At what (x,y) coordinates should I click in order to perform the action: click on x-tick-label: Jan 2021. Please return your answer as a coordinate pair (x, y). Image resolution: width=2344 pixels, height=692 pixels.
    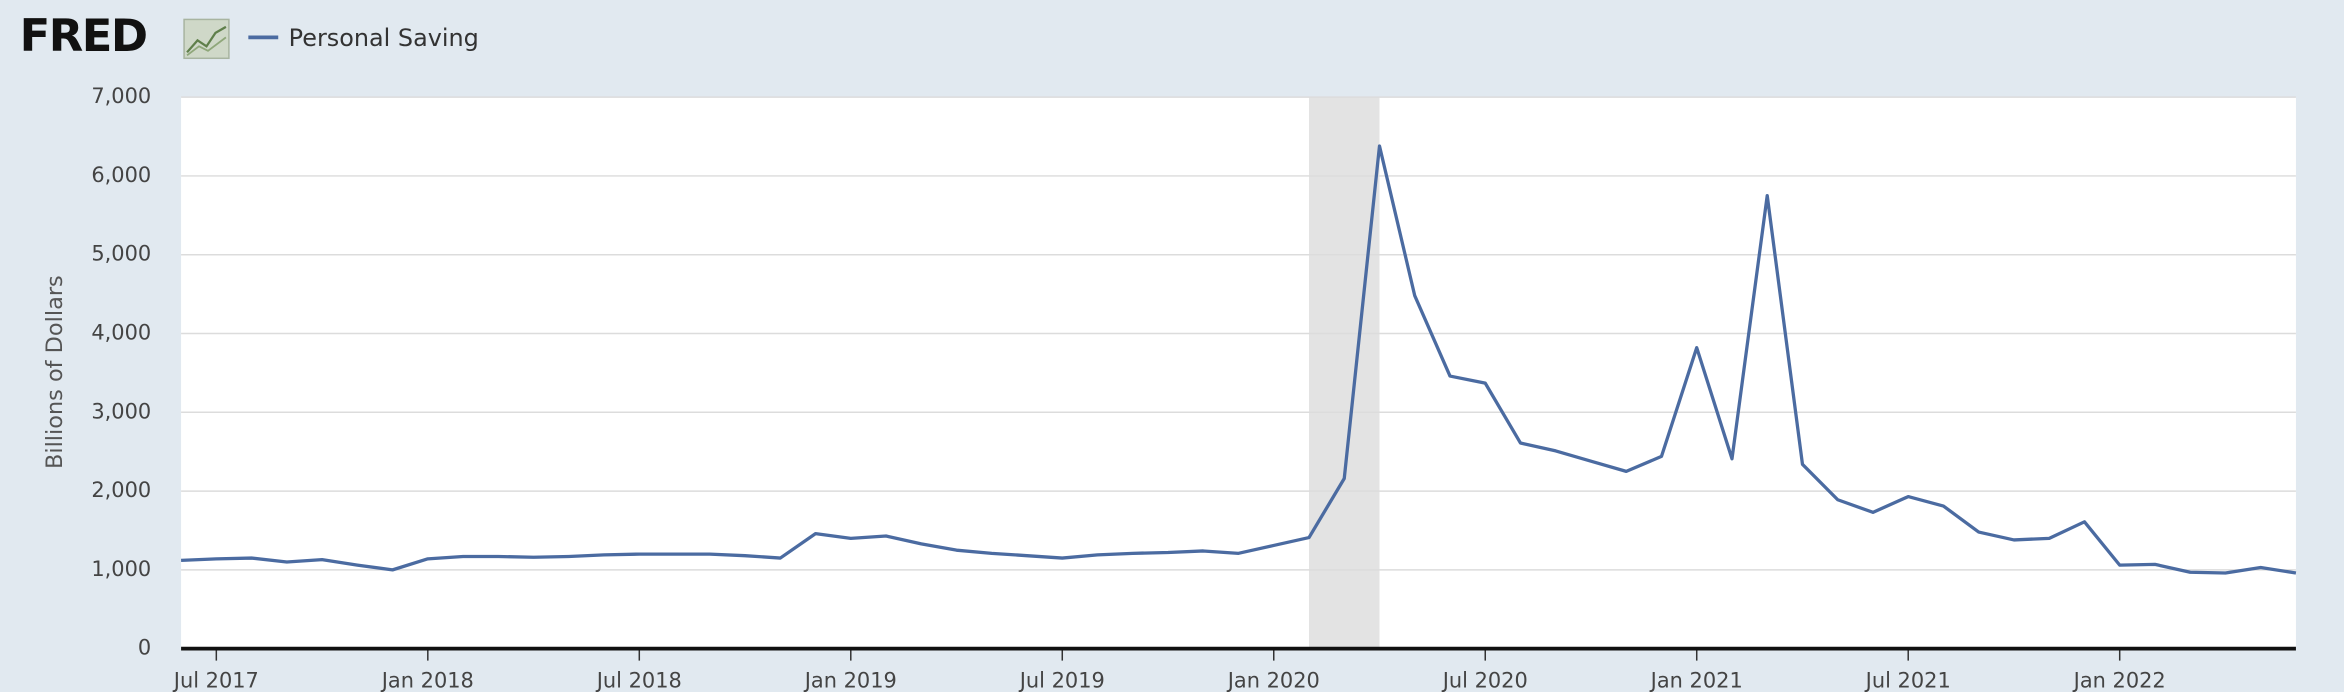
    Looking at the image, I should click on (1696, 680).